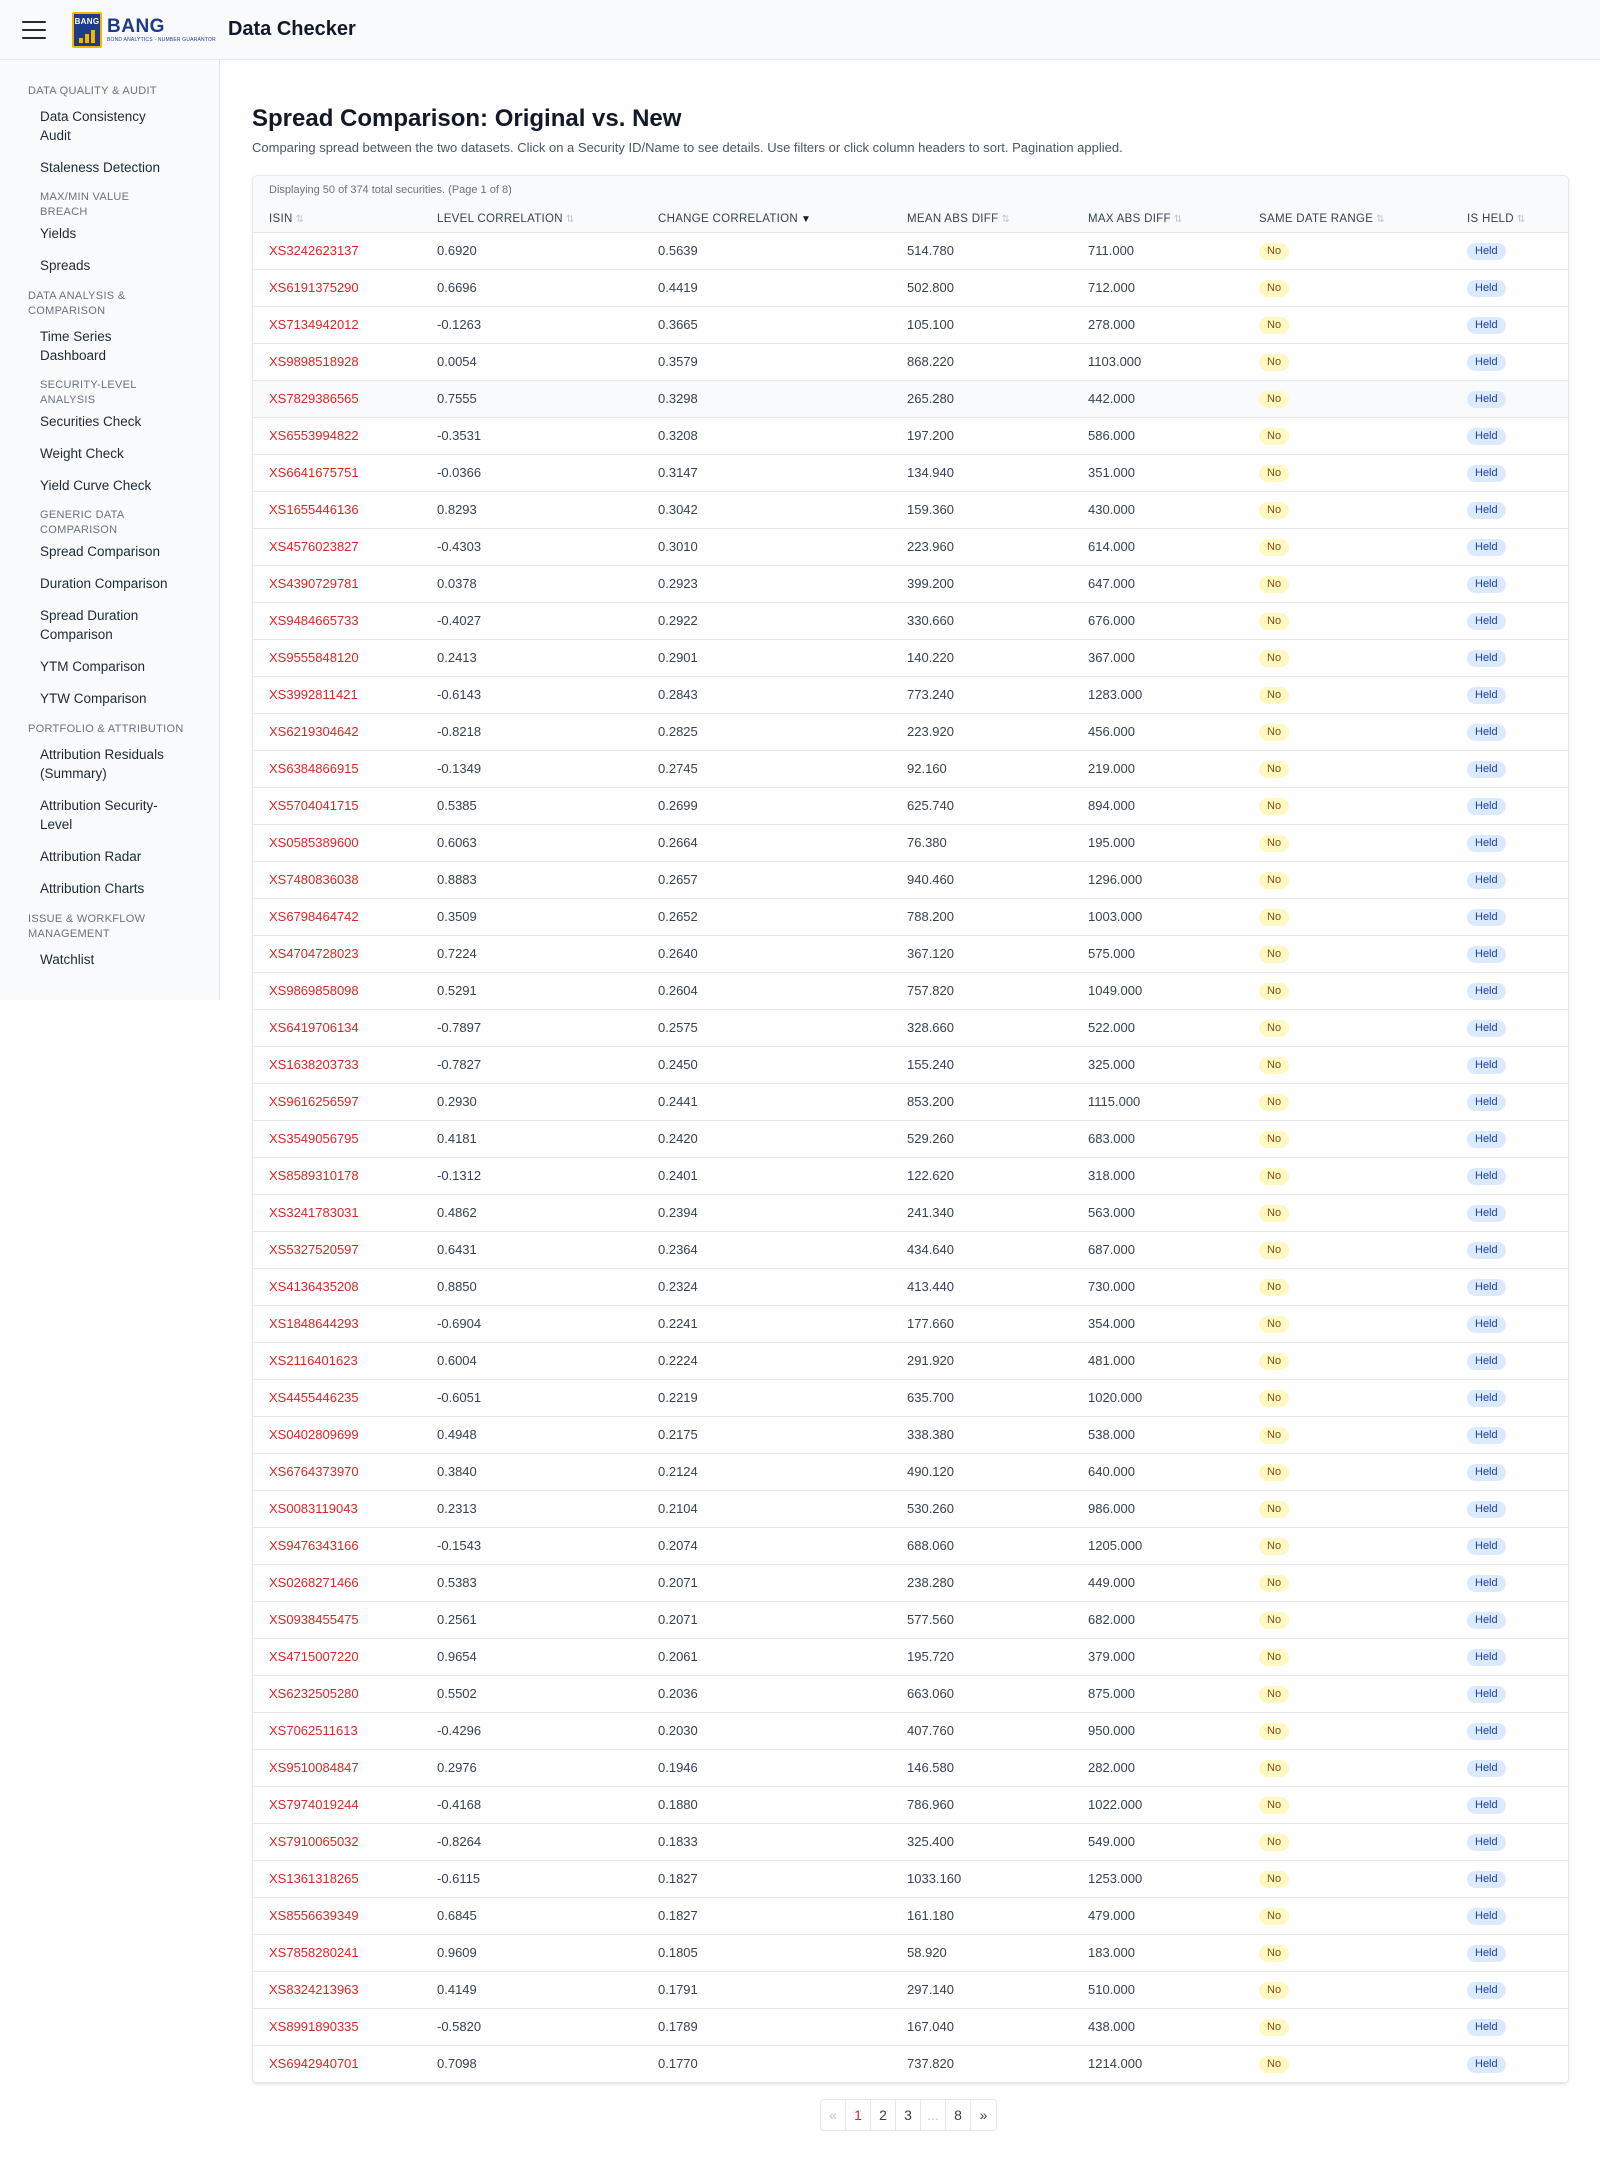 Image resolution: width=1600 pixels, height=2159 pixels. Describe the element at coordinates (457, 1582) in the screenshot. I see `level-correlation-cell: 0.5383` at that location.